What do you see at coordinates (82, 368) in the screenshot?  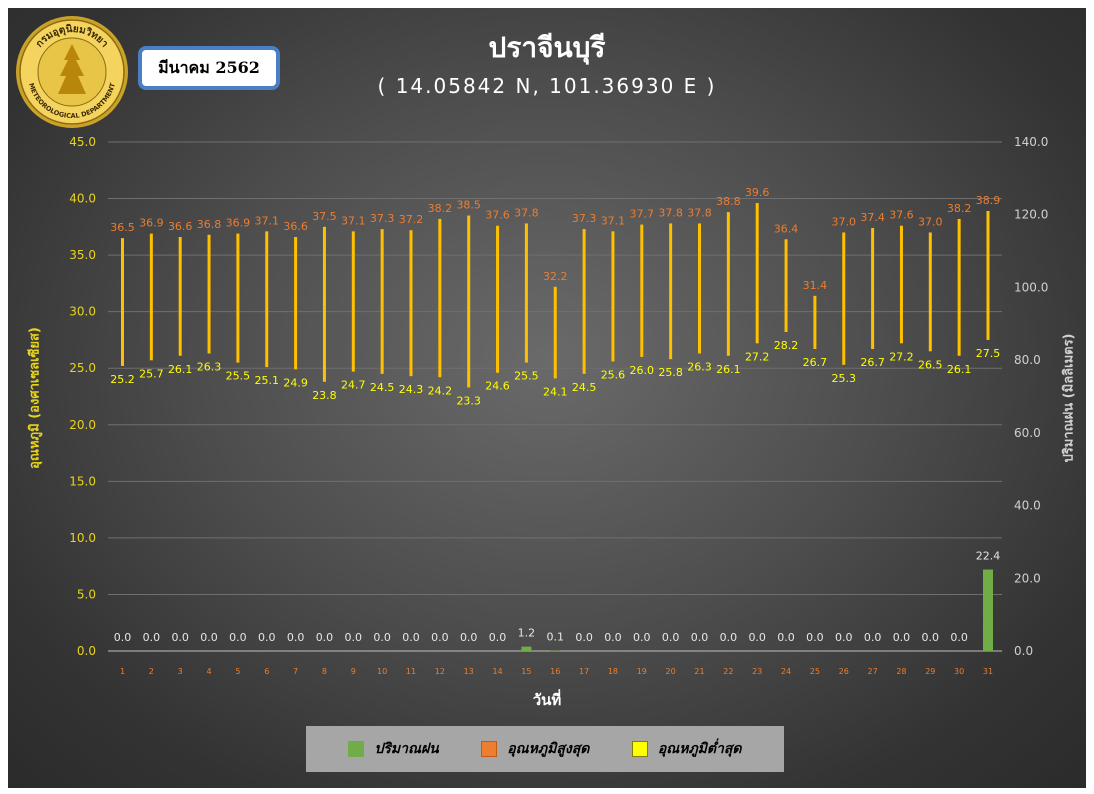 I see `left-axis-tick-label: 25.0` at bounding box center [82, 368].